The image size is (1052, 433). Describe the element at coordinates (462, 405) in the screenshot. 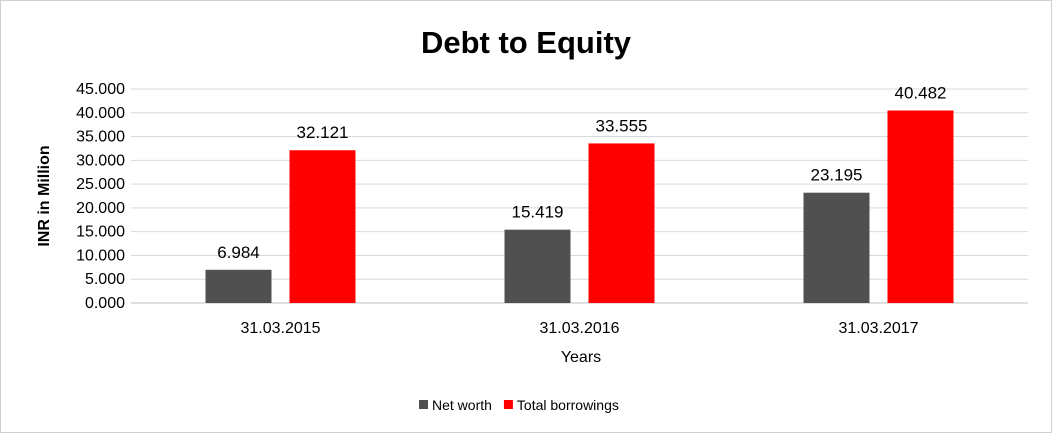

I see `legend-entry: Net worth` at that location.